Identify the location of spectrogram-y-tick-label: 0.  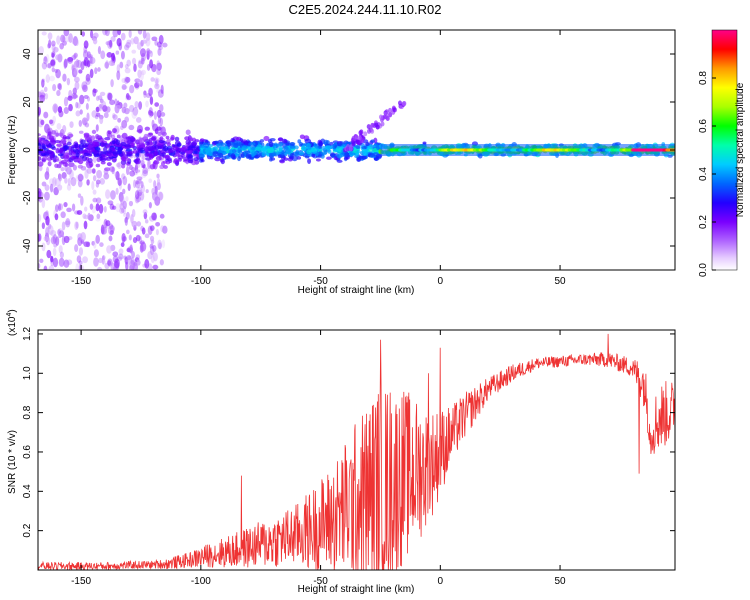
(27, 150).